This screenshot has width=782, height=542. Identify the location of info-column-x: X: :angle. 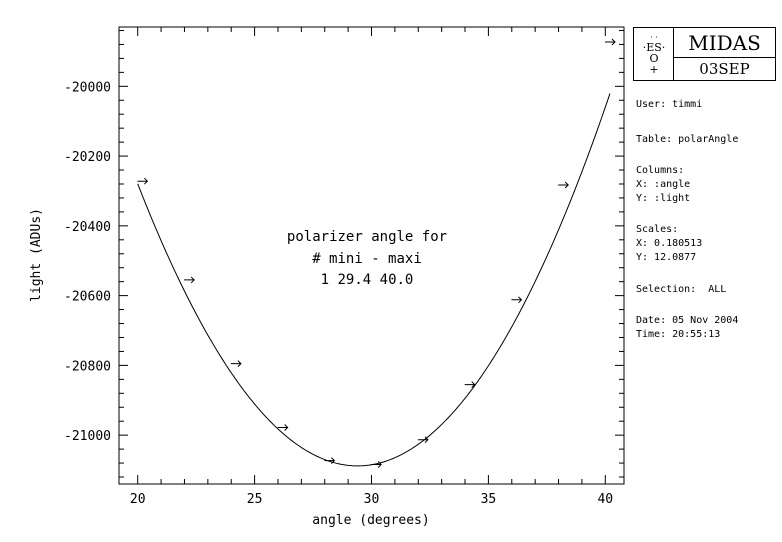
(663, 184).